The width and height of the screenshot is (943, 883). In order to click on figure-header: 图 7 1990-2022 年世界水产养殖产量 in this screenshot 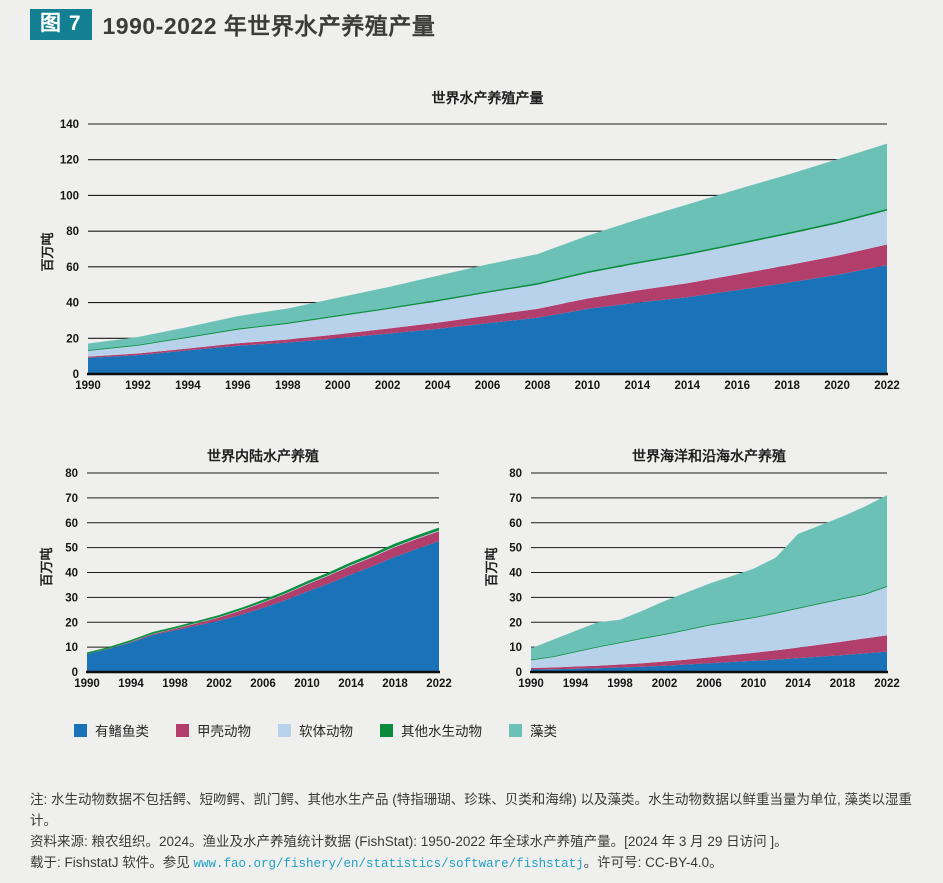, I will do `click(232, 24)`.